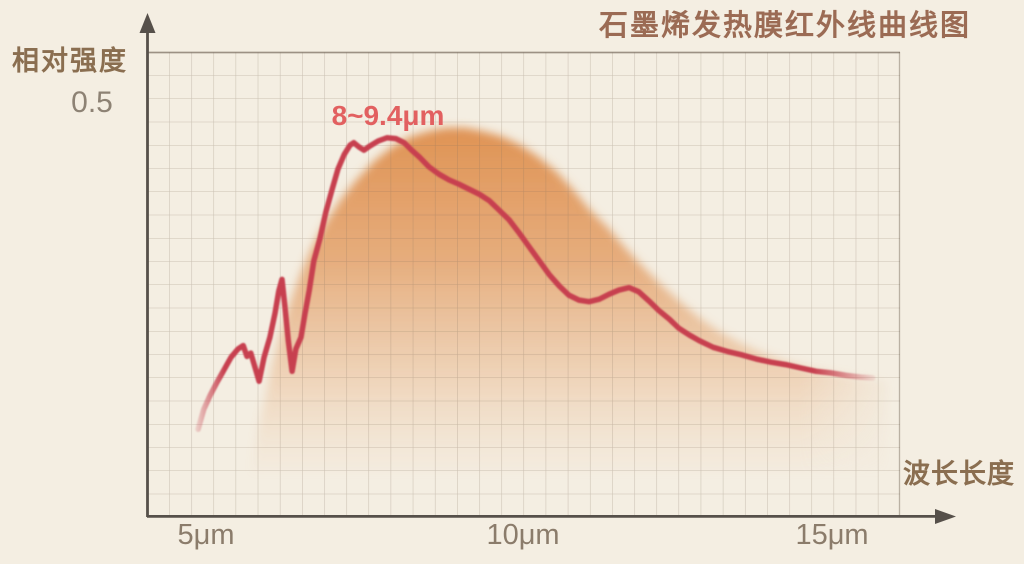 The image size is (1024, 564). Describe the element at coordinates (784, 26) in the screenshot. I see `chart-title: 石墨烯发热膜红外线曲线图` at that location.